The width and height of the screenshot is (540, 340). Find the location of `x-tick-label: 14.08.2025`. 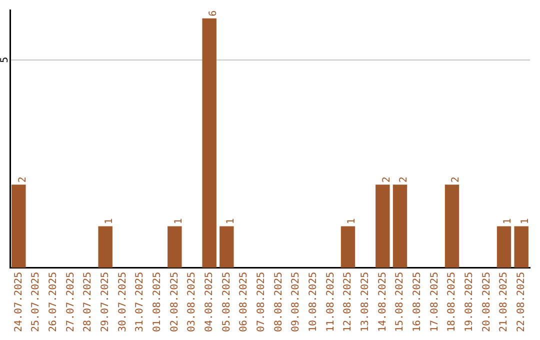

x-tick-label: 14.08.2025 is located at coordinates (382, 302).